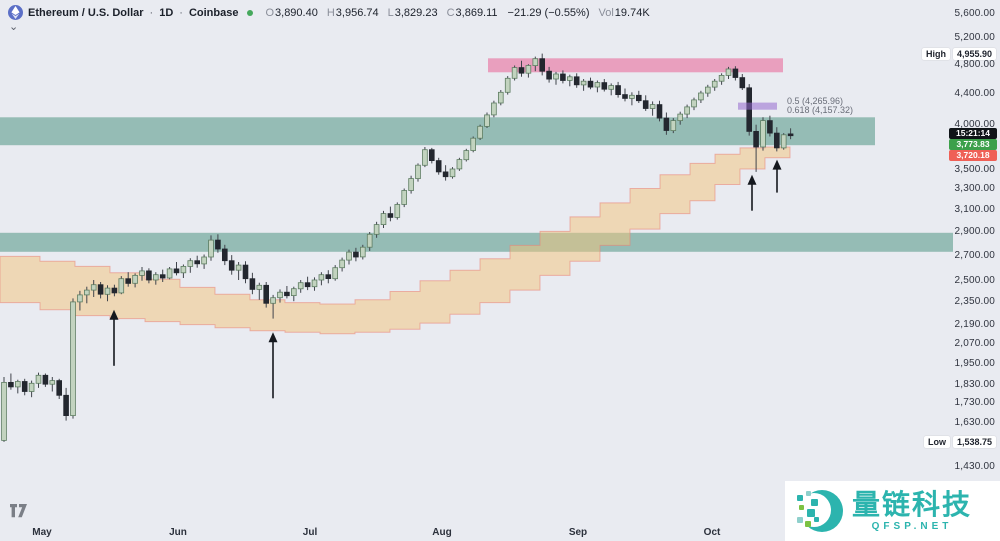  What do you see at coordinates (635, 65) in the screenshot?
I see `resistance-zone-pink` at bounding box center [635, 65].